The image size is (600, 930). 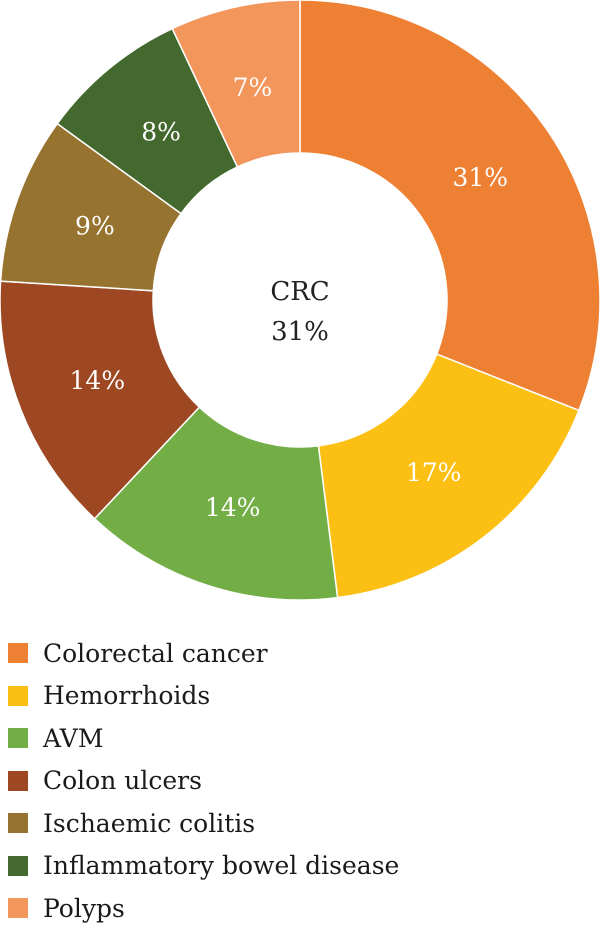 I want to click on center-label-value: 31%, so click(x=300, y=332).